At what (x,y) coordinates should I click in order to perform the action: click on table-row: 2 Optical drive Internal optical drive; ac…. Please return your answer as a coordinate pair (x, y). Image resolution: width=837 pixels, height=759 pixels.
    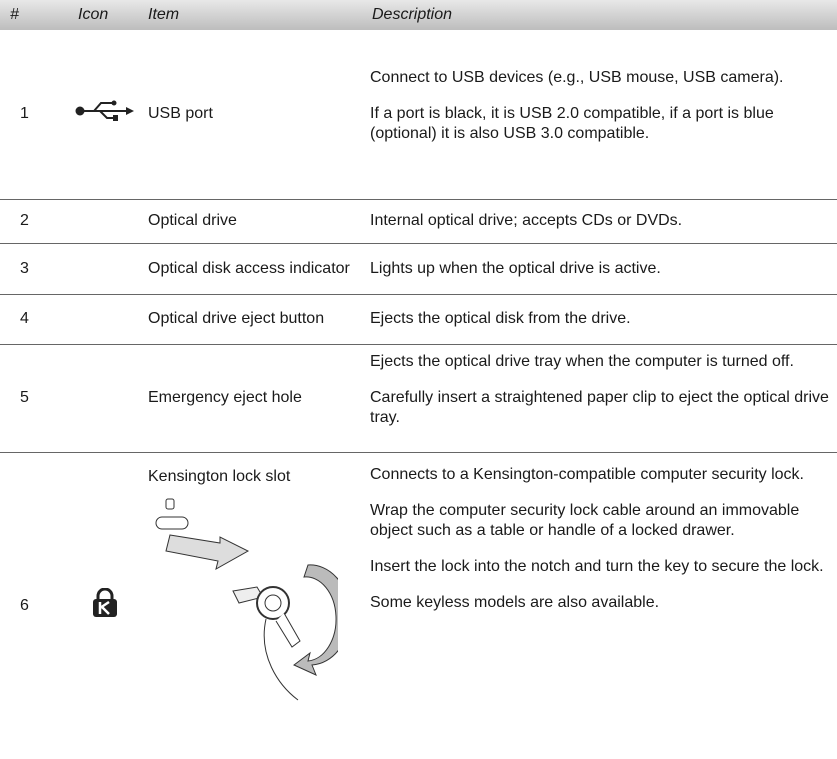
    Looking at the image, I should click on (418, 221).